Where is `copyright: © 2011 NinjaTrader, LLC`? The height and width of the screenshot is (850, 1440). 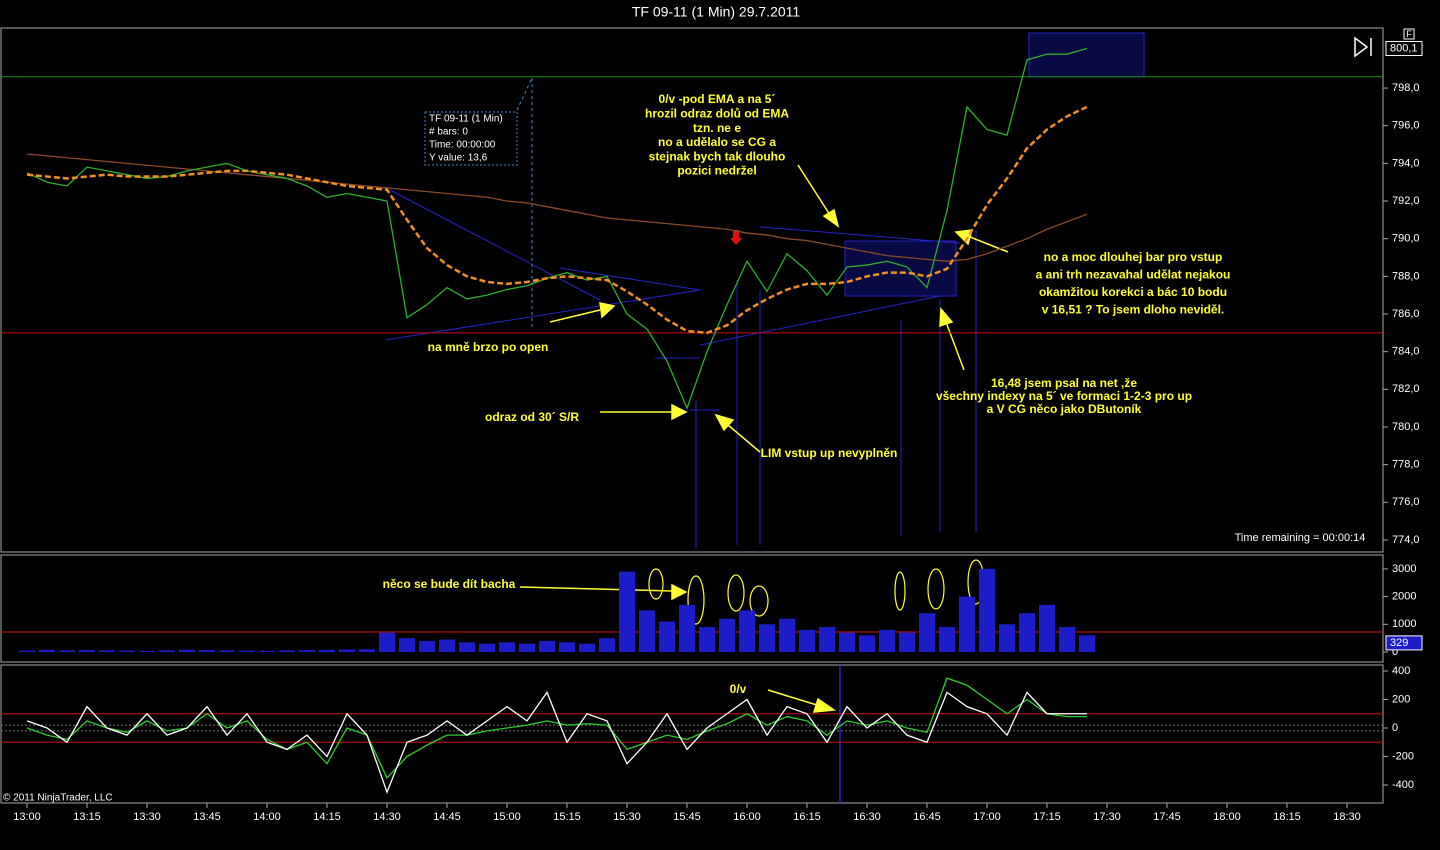
copyright: © 2011 NinjaTrader, LLC is located at coordinates (58, 798).